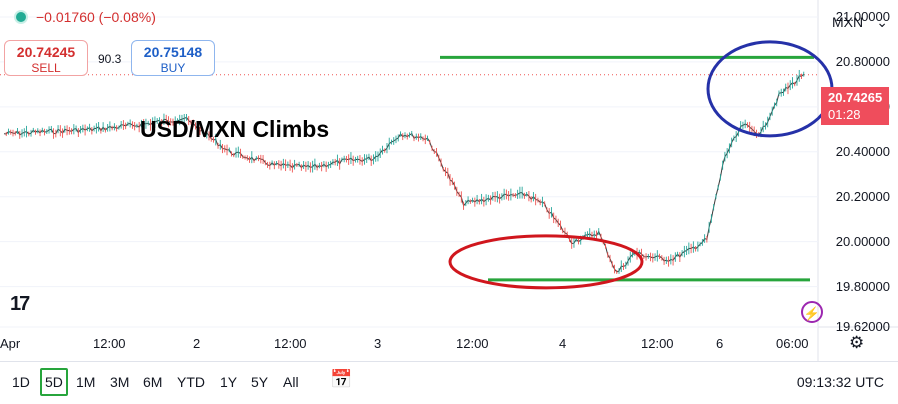 The image size is (898, 404). I want to click on buy-button: 20.75148 BUY, so click(173, 58).